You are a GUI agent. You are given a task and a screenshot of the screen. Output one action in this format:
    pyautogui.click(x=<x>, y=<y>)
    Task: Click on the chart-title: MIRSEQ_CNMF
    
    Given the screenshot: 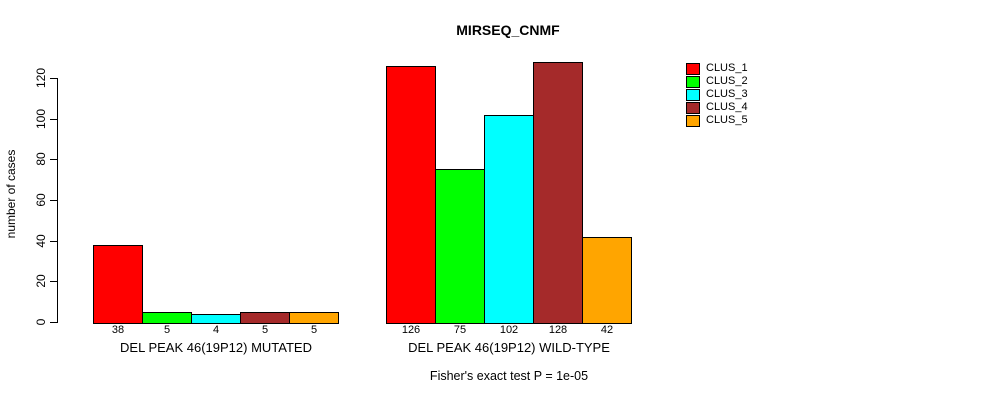 What is the action you would take?
    pyautogui.click(x=508, y=30)
    